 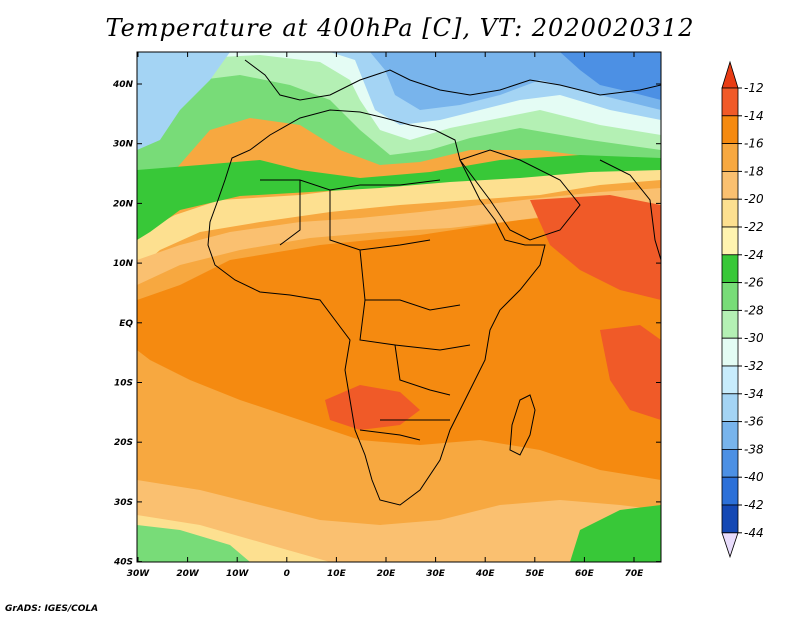 What do you see at coordinates (52, 609) in the screenshot?
I see `credit-label: GrADS: IGES/COLA` at bounding box center [52, 609].